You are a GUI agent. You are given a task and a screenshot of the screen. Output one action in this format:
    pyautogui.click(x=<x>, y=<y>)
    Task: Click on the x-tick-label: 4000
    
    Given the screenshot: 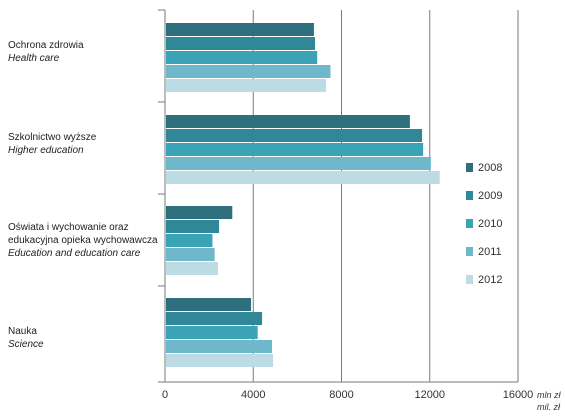 What is the action you would take?
    pyautogui.click(x=253, y=395)
    